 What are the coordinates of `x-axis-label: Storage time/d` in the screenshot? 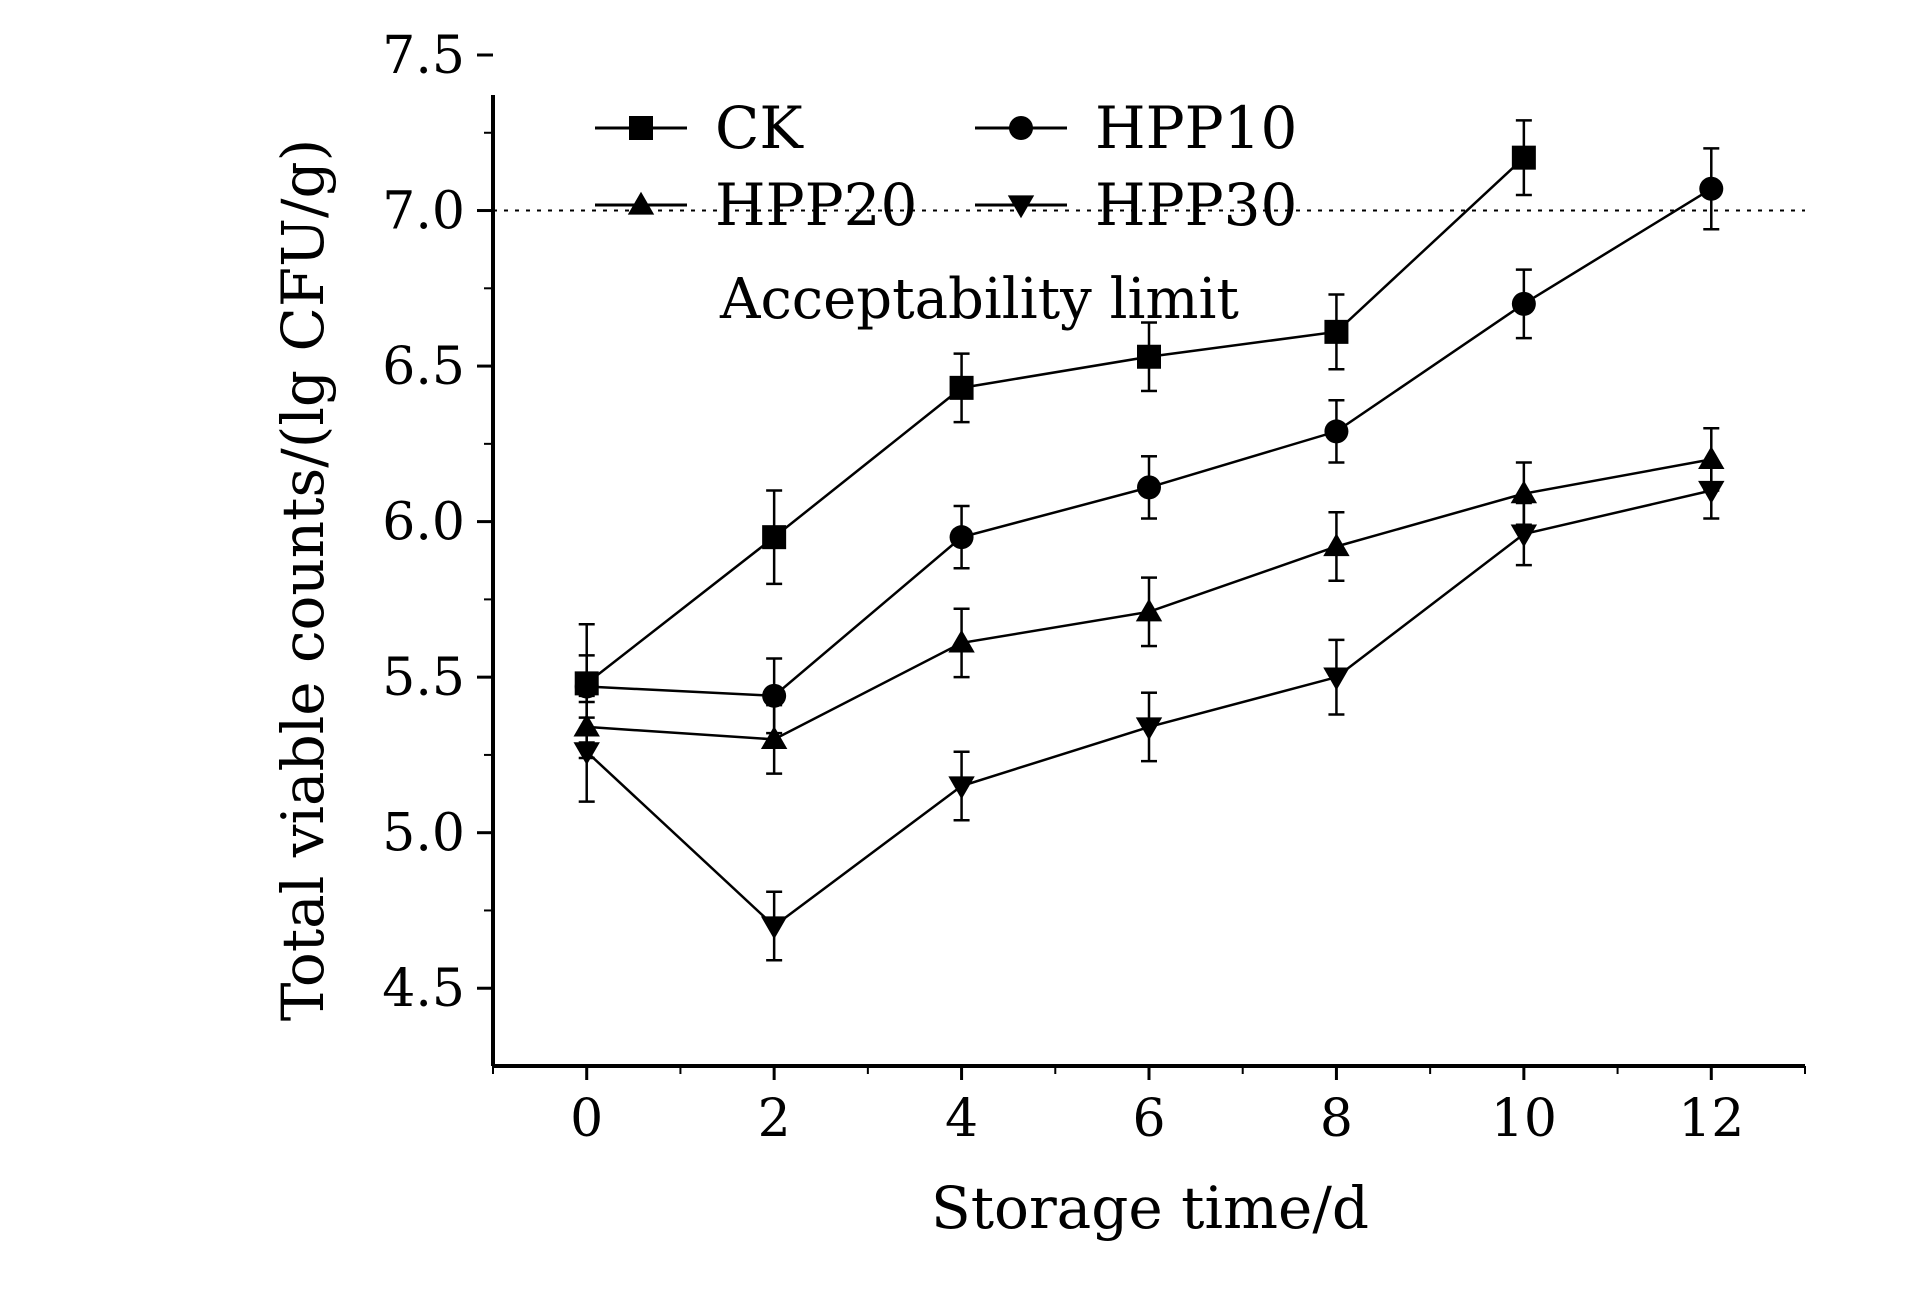 It's located at (1150, 1208).